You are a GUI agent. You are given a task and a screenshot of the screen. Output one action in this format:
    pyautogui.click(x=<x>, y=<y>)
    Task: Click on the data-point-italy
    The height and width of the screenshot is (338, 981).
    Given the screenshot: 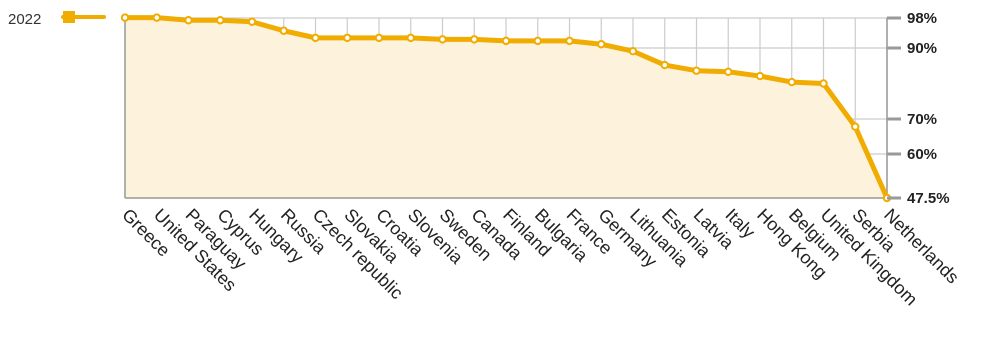 What is the action you would take?
    pyautogui.click(x=728, y=71)
    